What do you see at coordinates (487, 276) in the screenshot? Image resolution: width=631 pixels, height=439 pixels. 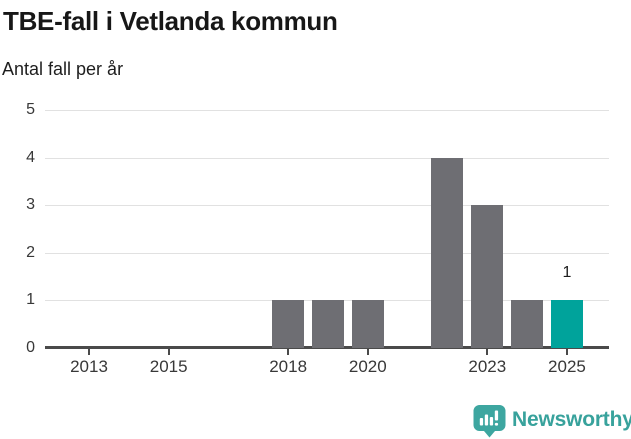 I see `bar-2023` at bounding box center [487, 276].